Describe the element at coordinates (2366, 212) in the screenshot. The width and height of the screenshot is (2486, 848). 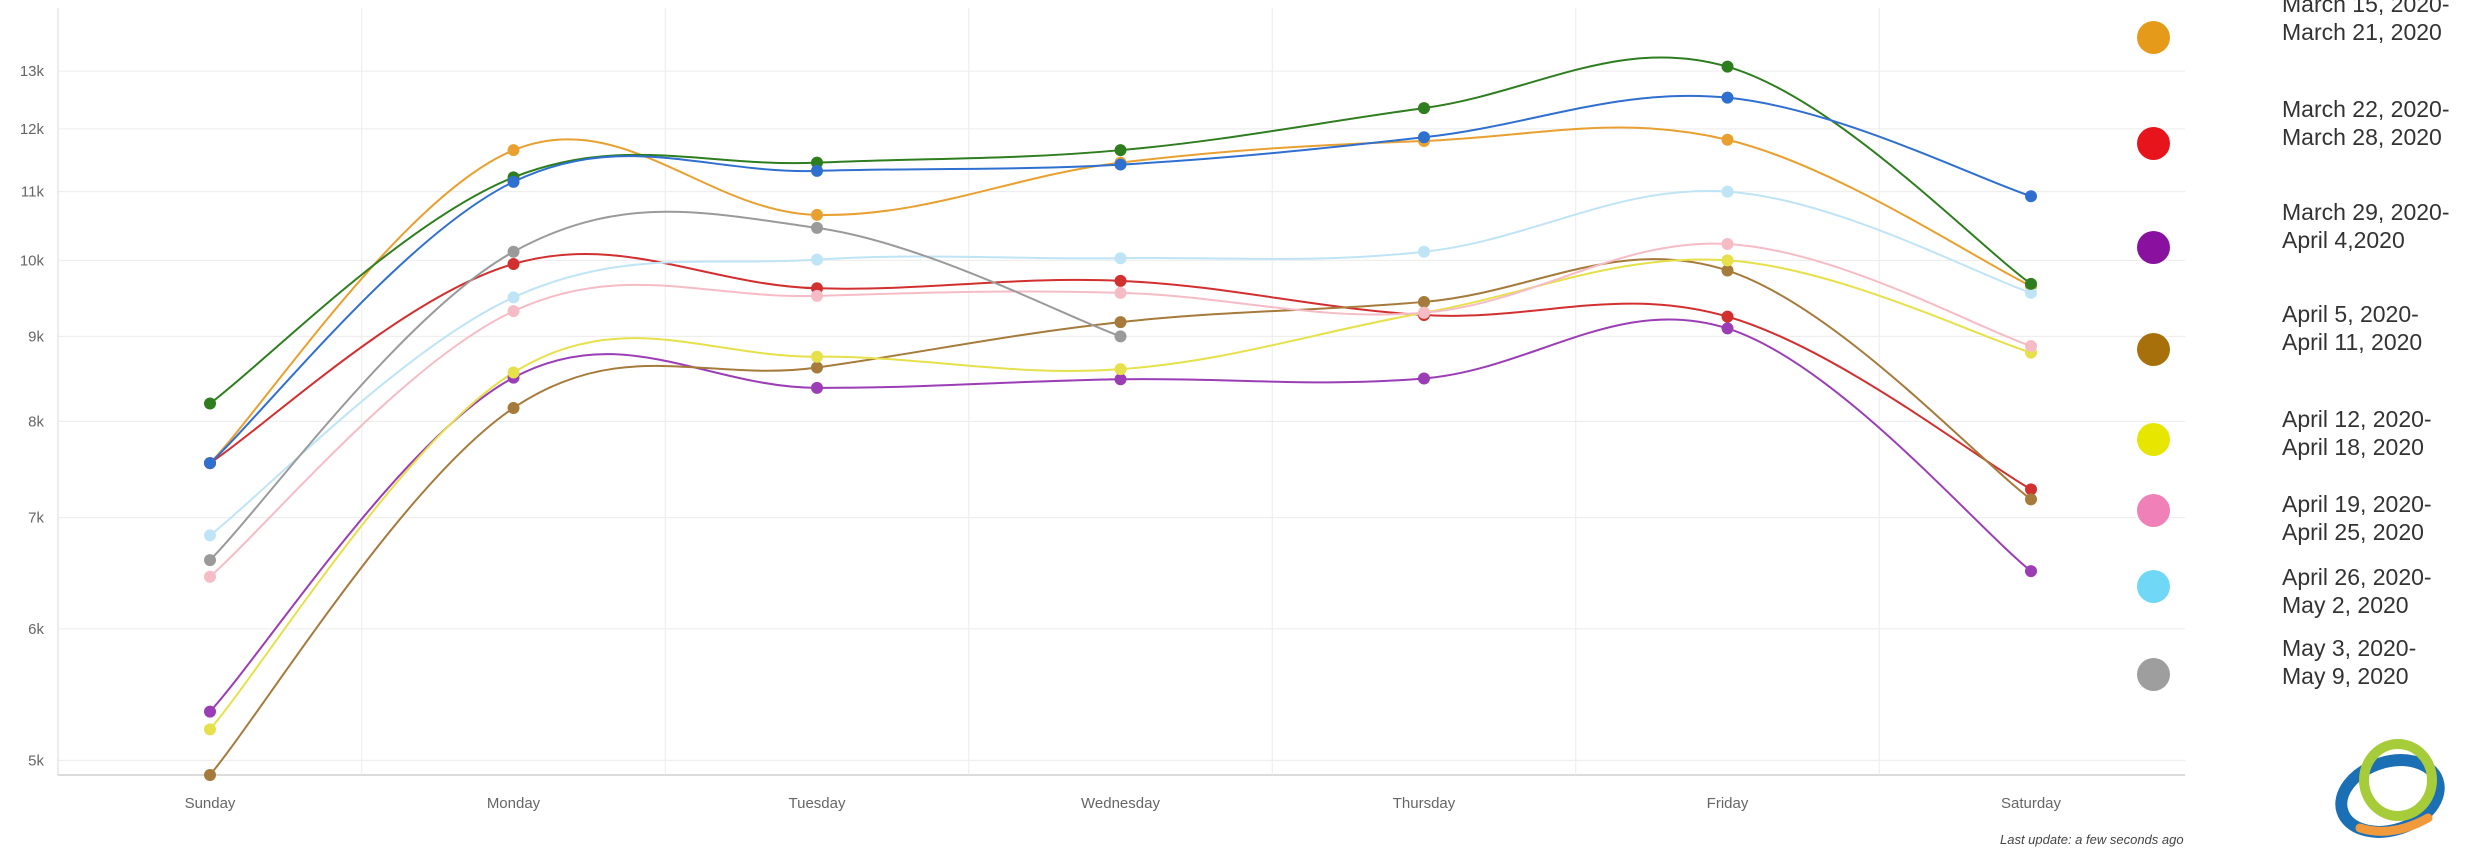
I see `legend-label-line1: March 29, 2020-` at that location.